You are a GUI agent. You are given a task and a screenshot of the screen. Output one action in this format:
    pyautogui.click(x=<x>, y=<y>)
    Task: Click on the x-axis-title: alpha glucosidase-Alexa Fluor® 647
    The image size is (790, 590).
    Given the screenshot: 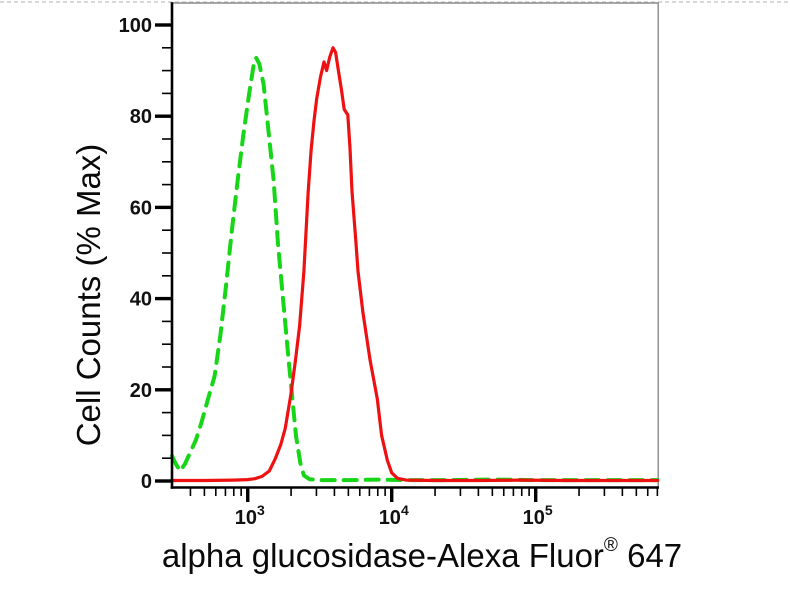 What is the action you would take?
    pyautogui.click(x=422, y=555)
    